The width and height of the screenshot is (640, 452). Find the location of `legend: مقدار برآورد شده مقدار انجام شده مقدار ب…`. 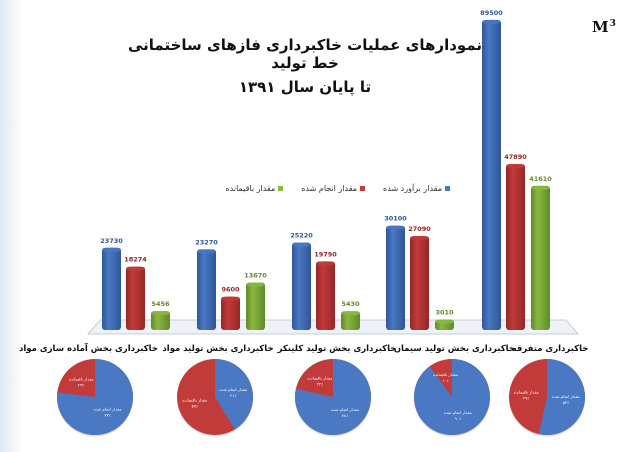

legend: مقدار برآورد شده مقدار انجام شده مقدار ب… is located at coordinates (315, 188).